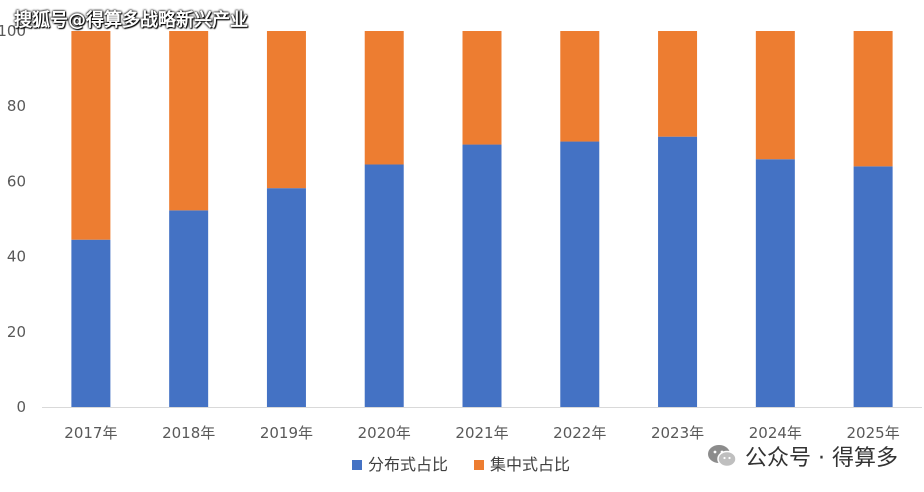 The width and height of the screenshot is (924, 492). What do you see at coordinates (188, 433) in the screenshot?
I see `x-tick-label: 2018年` at bounding box center [188, 433].